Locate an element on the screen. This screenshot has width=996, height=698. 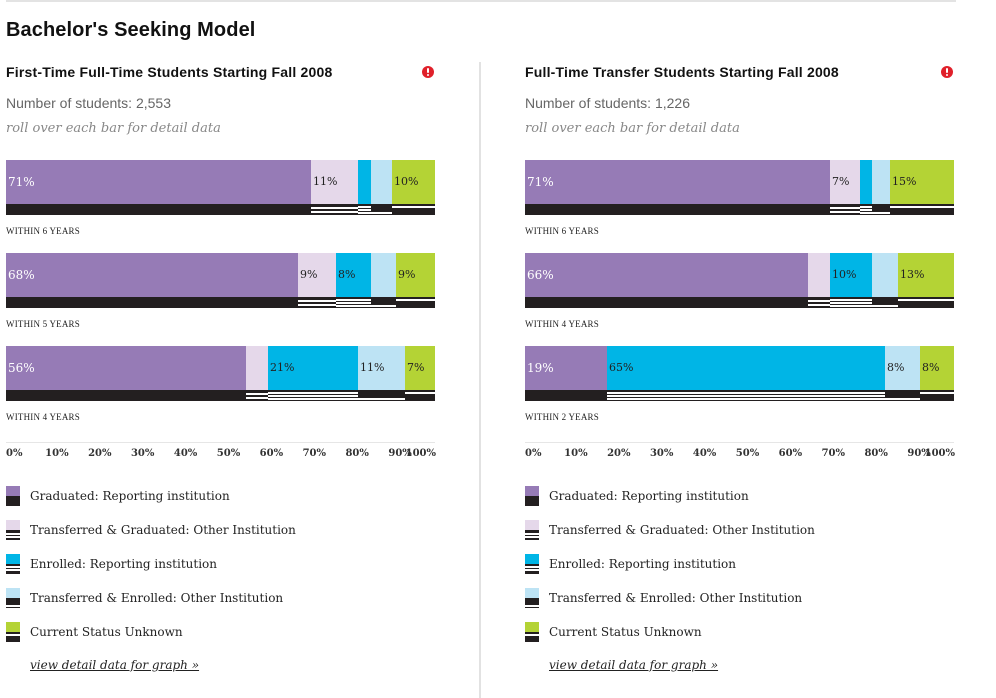
bar-segment-status-unknown: 15% is located at coordinates (922, 187).